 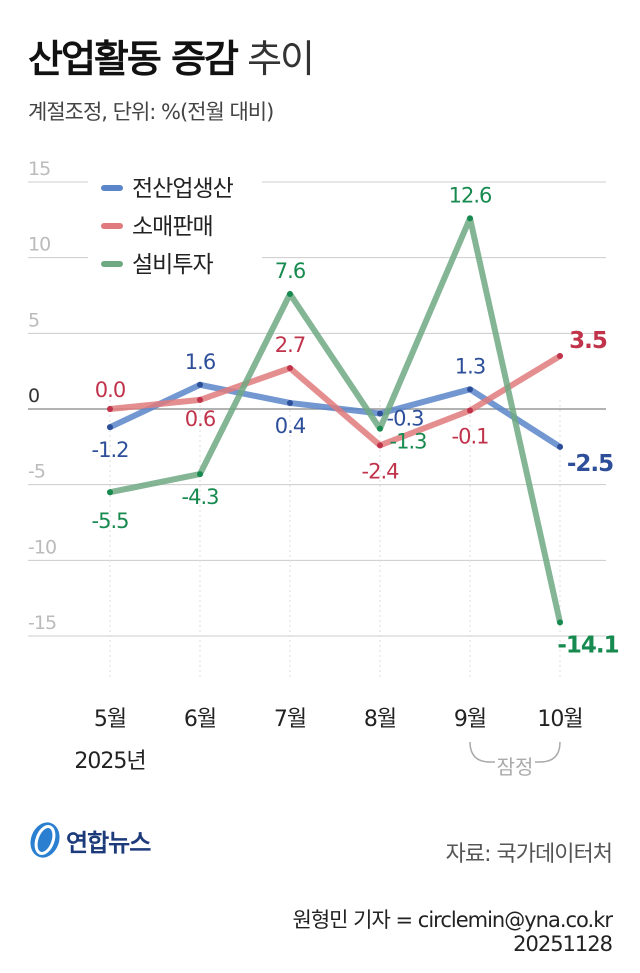 I want to click on data-label: -4.3, so click(x=200, y=497).